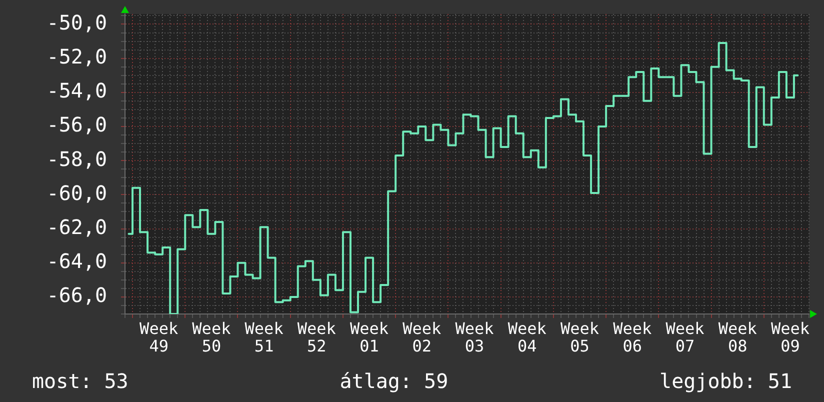 Image resolution: width=824 pixels, height=402 pixels. Describe the element at coordinates (76, 124) in the screenshot. I see `y-tick-label: -56,0` at that location.